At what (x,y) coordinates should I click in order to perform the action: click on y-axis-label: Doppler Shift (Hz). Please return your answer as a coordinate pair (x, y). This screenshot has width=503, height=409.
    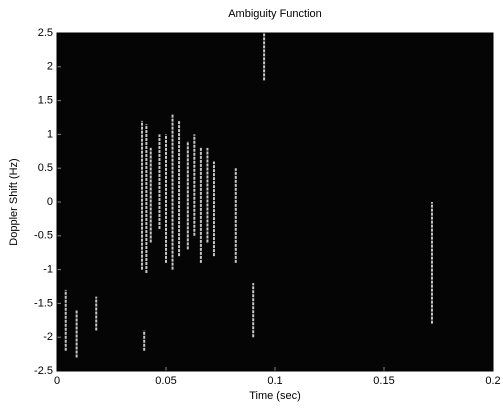
    Looking at the image, I should click on (14, 201).